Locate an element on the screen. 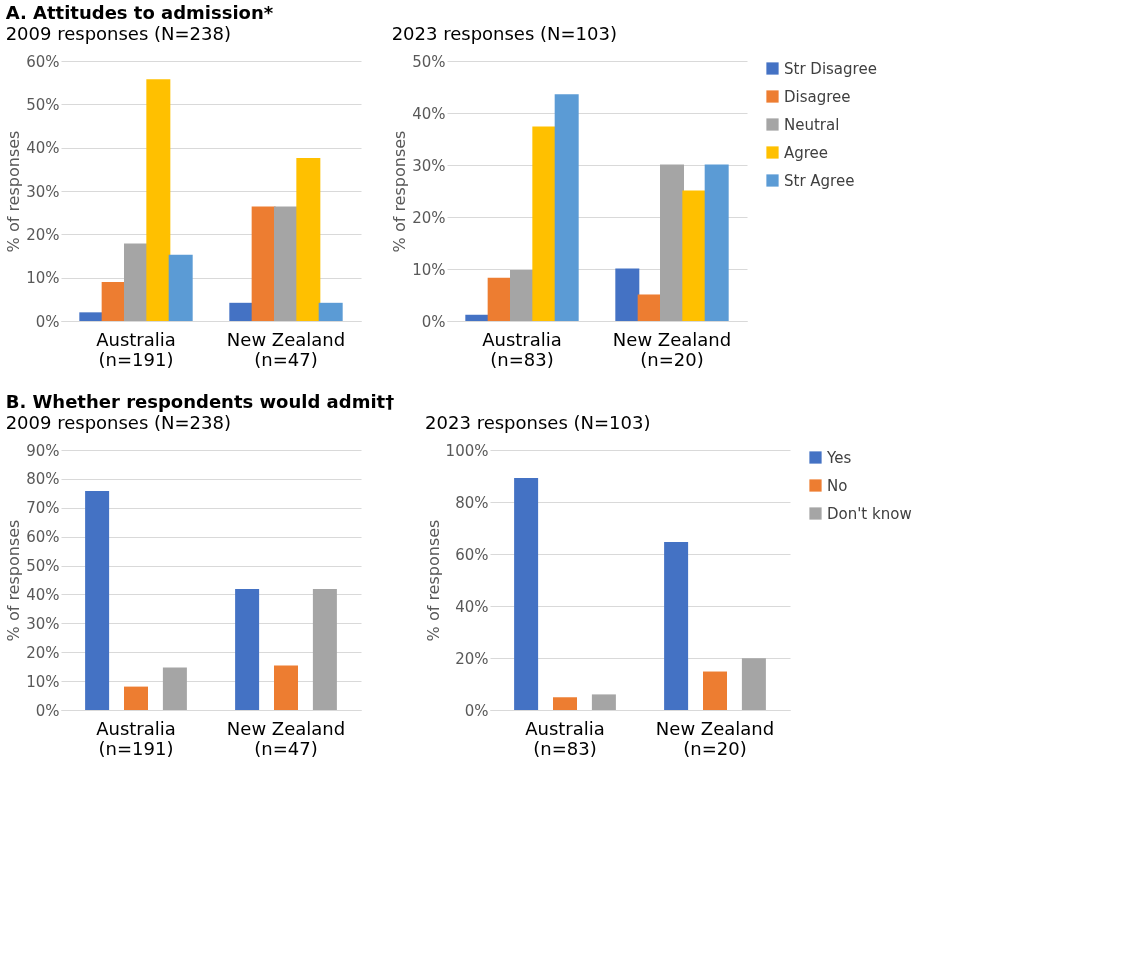 The height and width of the screenshot is (970, 1132). chart-title: B. Whether respondents would admit† is located at coordinates (200, 401).